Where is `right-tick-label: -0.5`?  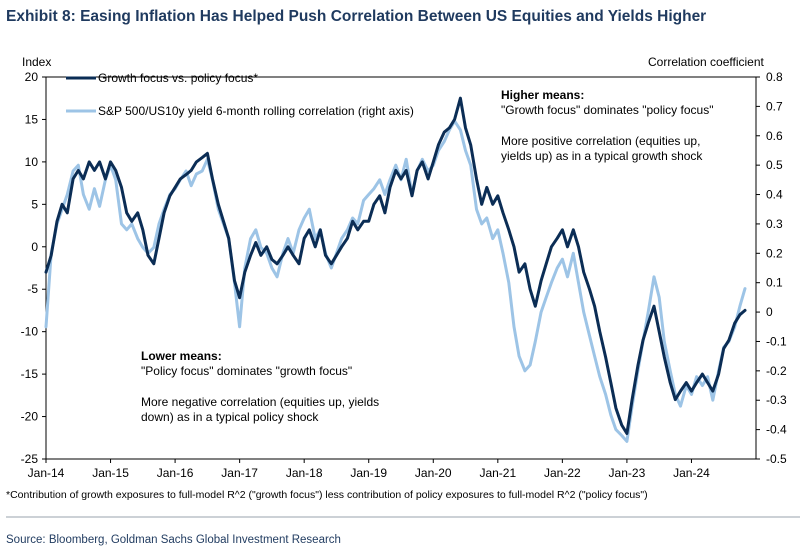
right-tick-label: -0.5 is located at coordinates (776, 459).